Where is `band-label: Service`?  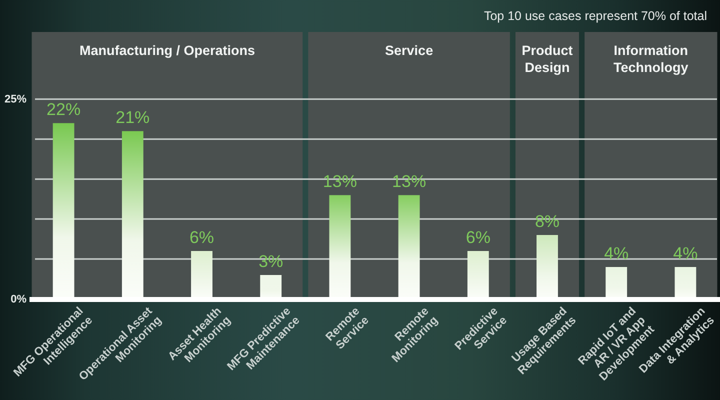 band-label: Service is located at coordinates (409, 50).